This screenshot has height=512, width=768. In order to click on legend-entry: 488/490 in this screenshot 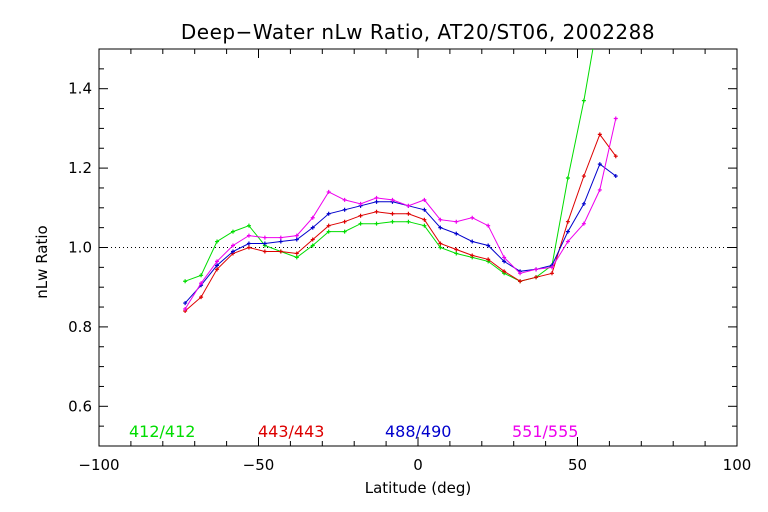, I will do `click(418, 431)`.